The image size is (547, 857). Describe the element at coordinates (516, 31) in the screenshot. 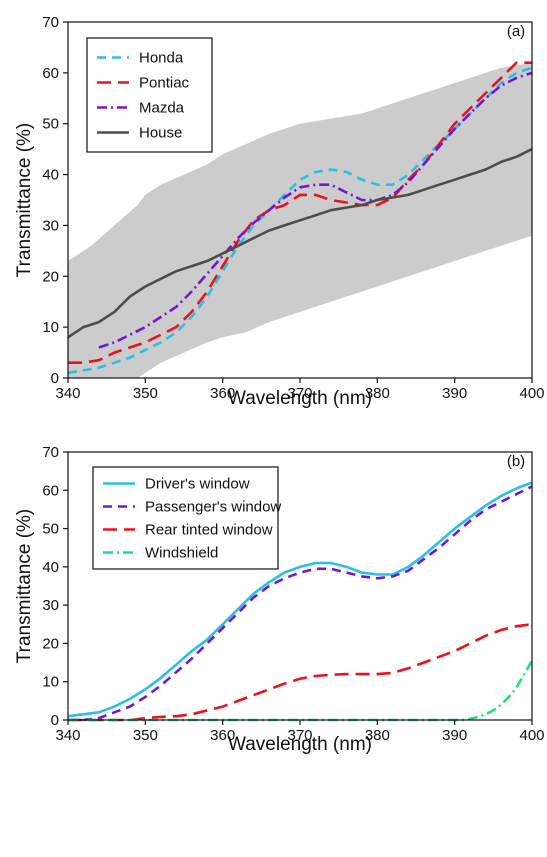

I see `panel-label: (a)` at that location.